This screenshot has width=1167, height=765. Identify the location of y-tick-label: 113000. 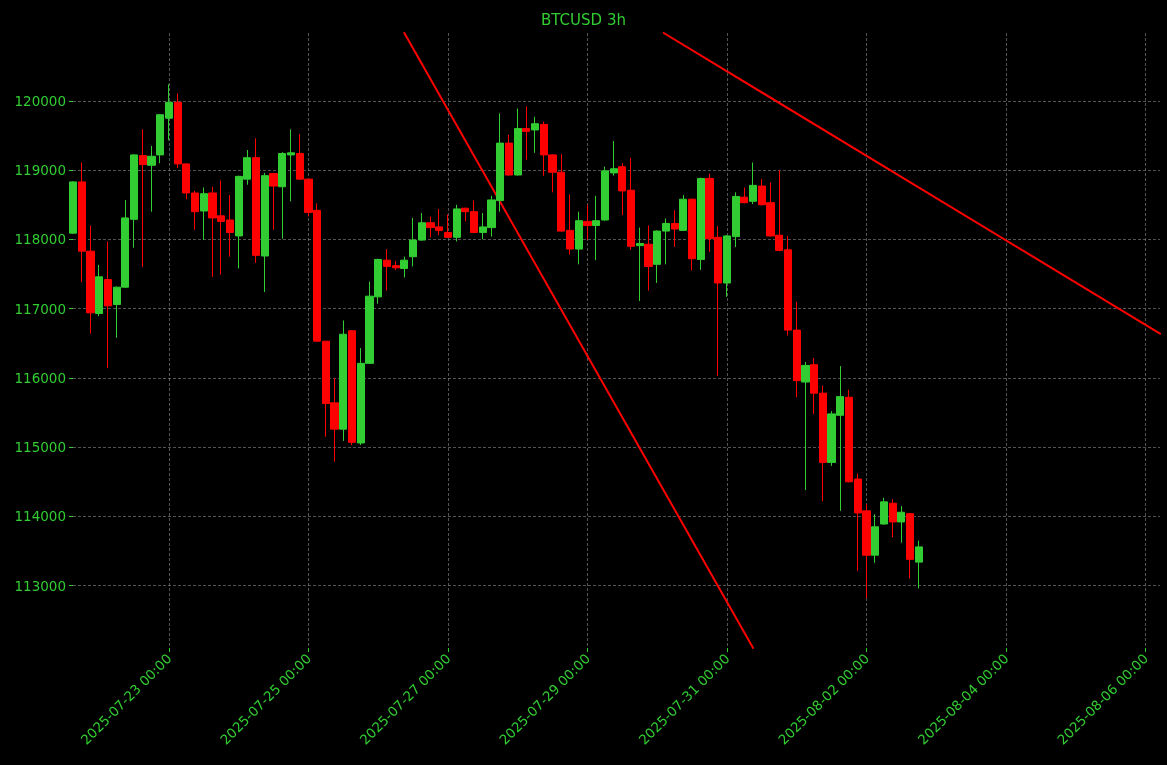
(40, 585).